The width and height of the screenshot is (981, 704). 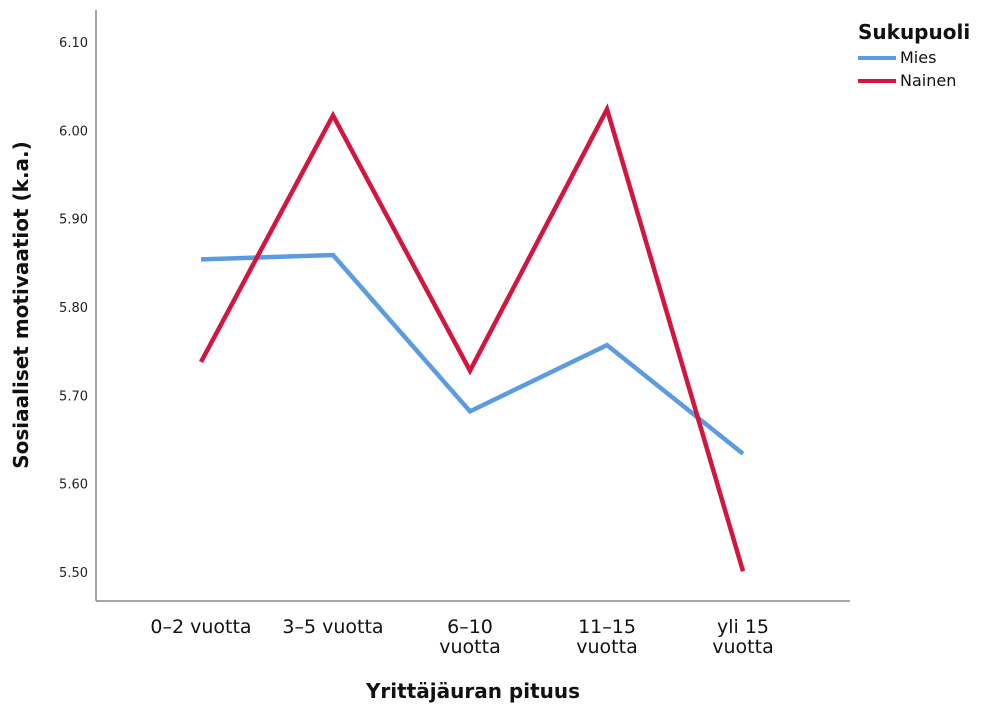 I want to click on y-tick-label: 5.90, so click(x=73, y=220).